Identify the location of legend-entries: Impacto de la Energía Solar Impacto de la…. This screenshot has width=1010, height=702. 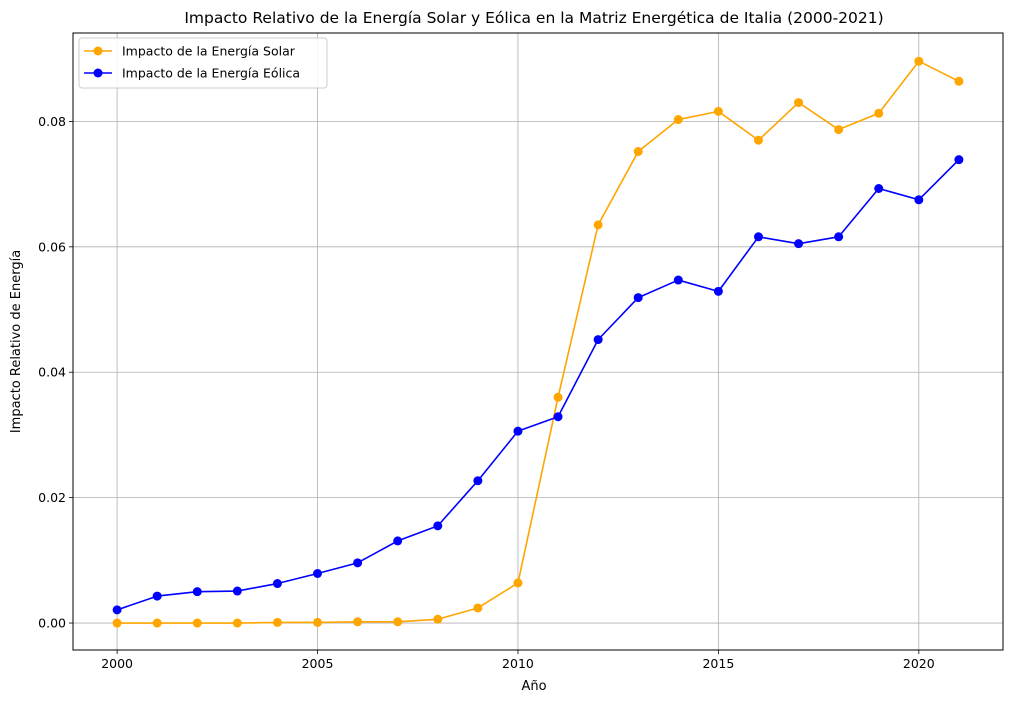
(192, 62).